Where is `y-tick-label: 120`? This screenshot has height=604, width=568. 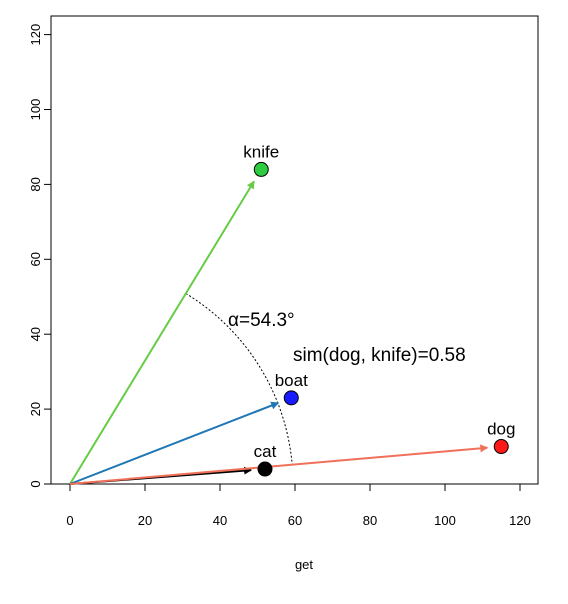
y-tick-label: 120 is located at coordinates (35, 35).